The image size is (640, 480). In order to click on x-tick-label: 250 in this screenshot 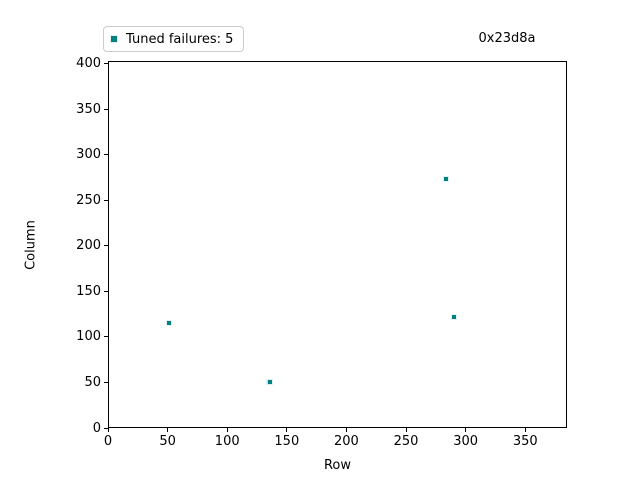, I will do `click(406, 441)`.